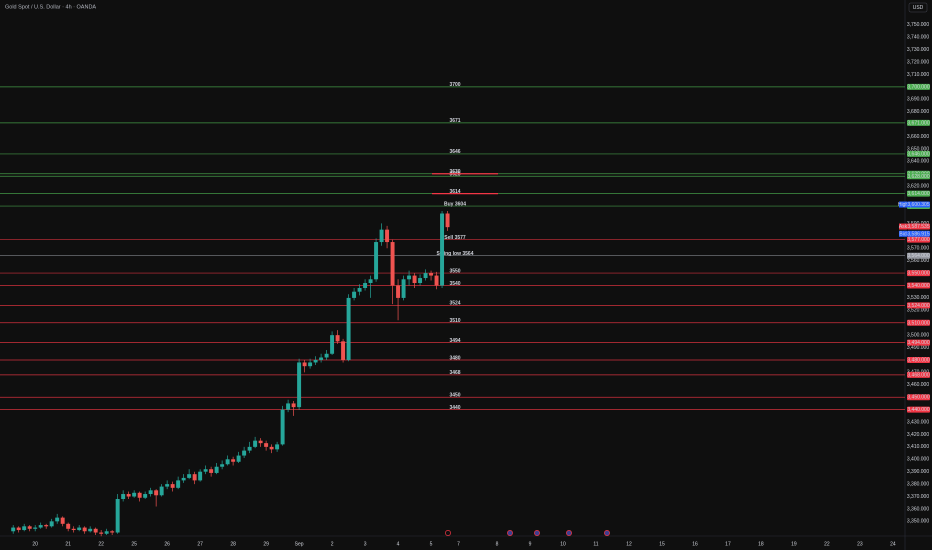 The width and height of the screenshot is (932, 550). Describe the element at coordinates (918, 62) in the screenshot. I see `y-tick-label: 3,720.000` at that location.